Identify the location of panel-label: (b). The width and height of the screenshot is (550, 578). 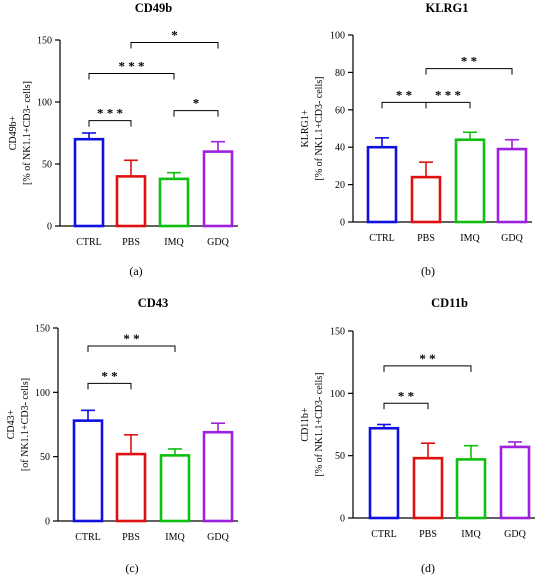
(428, 271).